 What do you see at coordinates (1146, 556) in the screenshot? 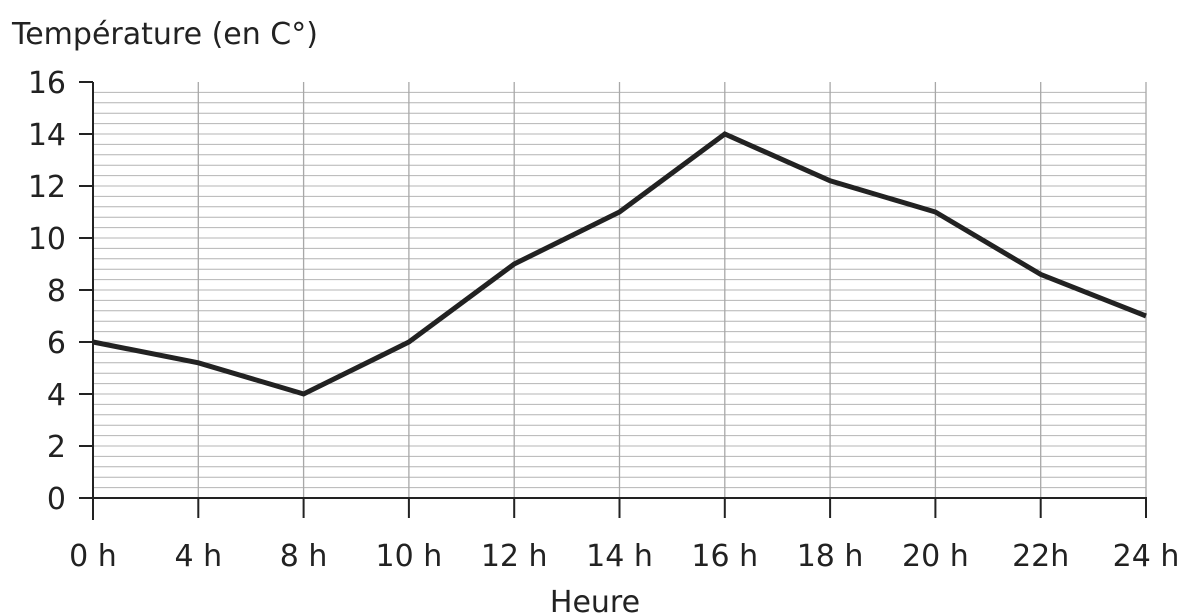
I see `x-tick-label: 24 h` at bounding box center [1146, 556].